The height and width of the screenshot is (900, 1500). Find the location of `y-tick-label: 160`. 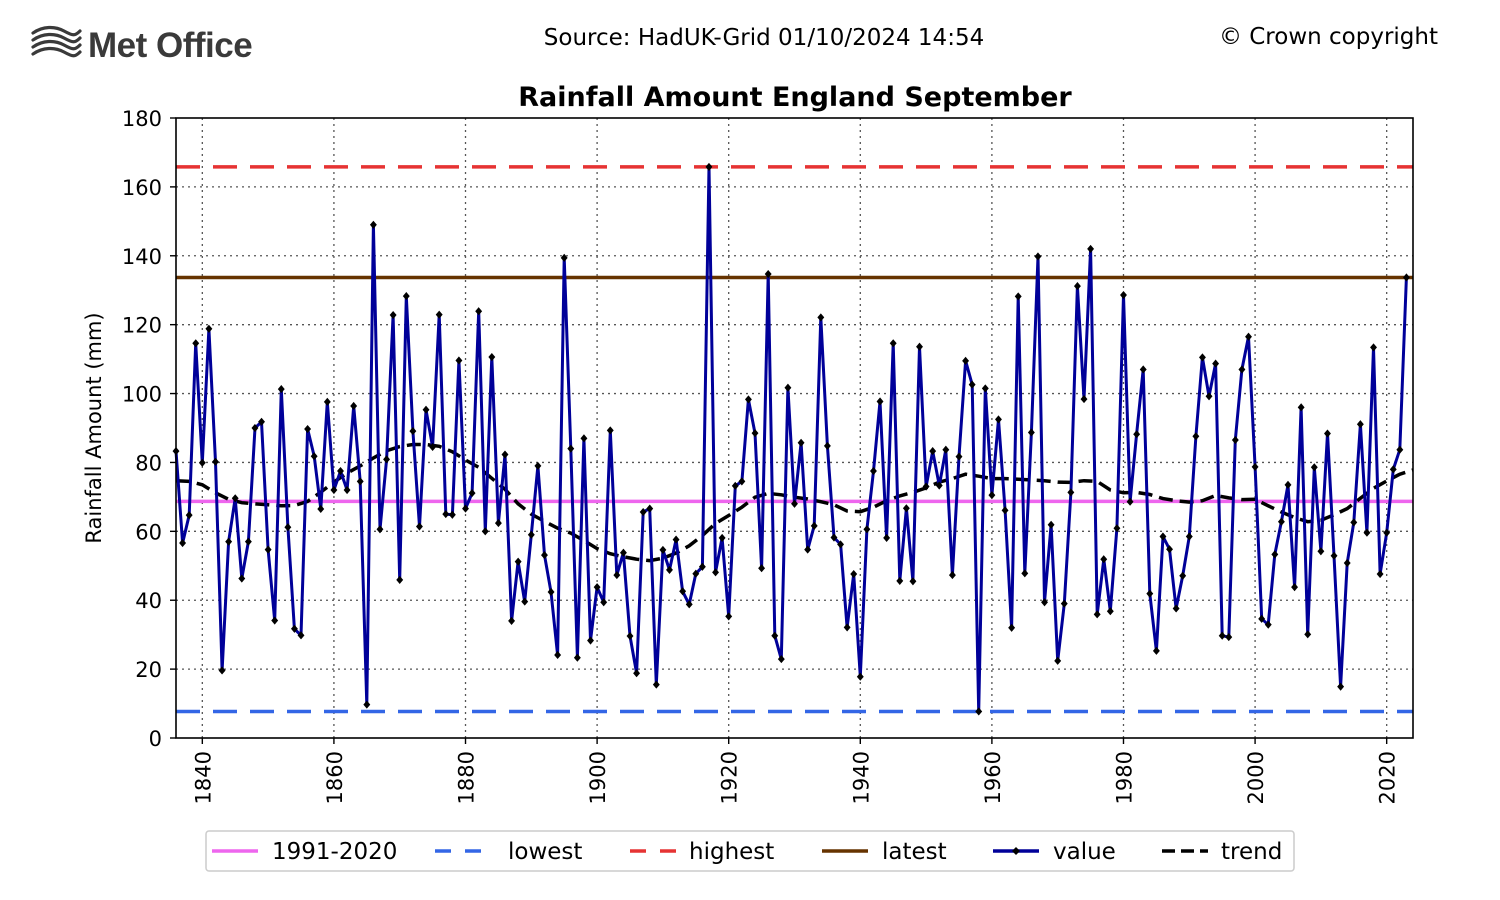

y-tick-label: 160 is located at coordinates (142, 188).